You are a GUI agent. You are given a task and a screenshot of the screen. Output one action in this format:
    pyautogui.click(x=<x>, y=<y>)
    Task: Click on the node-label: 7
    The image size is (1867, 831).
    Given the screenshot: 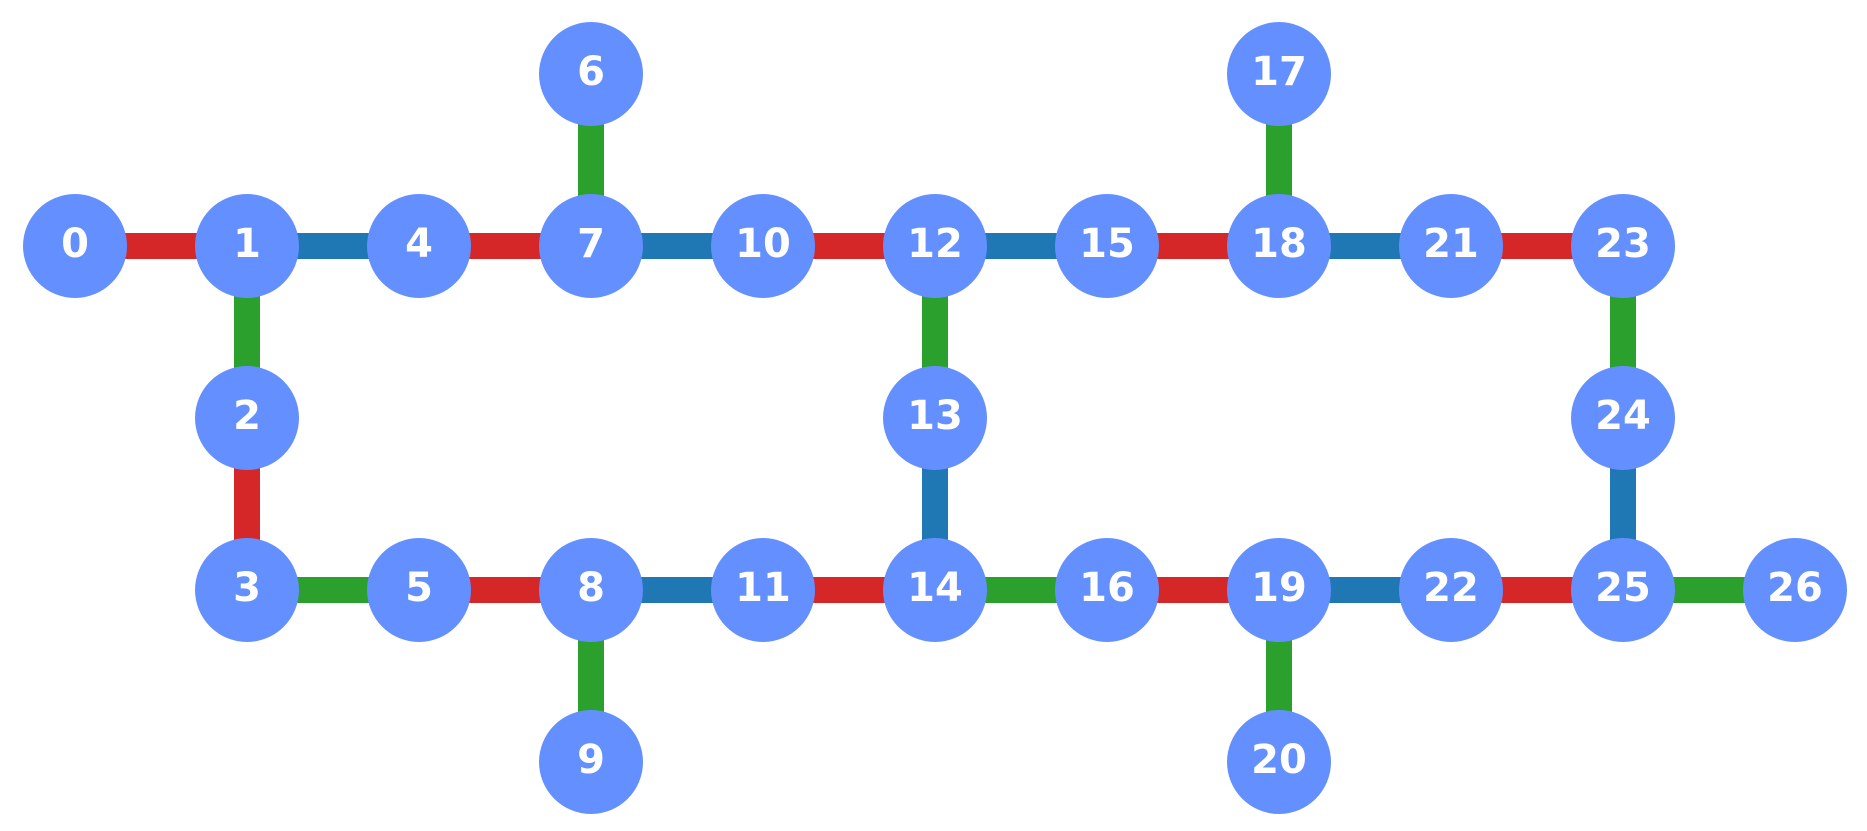 What is the action you would take?
    pyautogui.click(x=591, y=244)
    